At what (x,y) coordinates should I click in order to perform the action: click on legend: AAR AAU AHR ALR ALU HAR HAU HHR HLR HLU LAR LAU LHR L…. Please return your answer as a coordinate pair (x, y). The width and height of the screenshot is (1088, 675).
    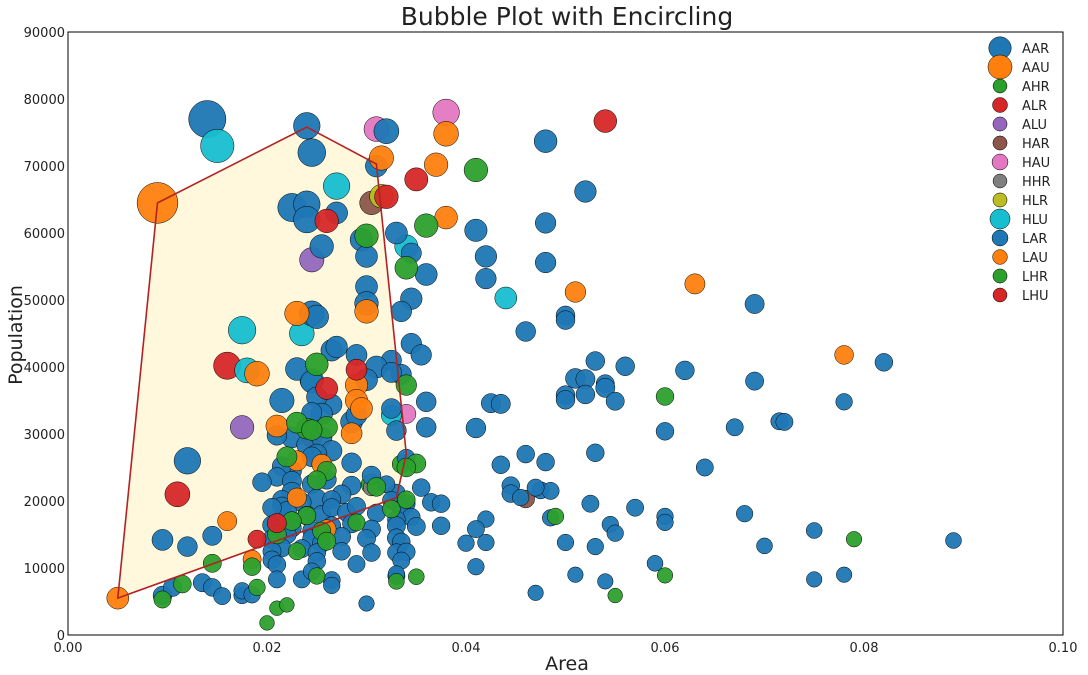
    Looking at the image, I should click on (1019, 170).